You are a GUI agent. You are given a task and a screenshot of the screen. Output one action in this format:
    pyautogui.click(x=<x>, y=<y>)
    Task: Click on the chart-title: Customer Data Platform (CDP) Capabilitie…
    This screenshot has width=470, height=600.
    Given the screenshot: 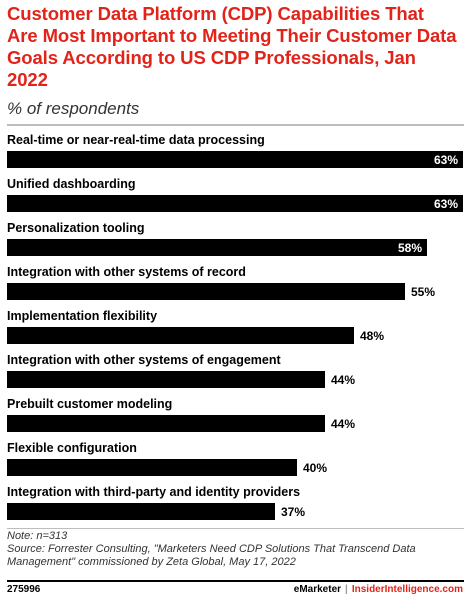 What is the action you would take?
    pyautogui.click(x=232, y=46)
    